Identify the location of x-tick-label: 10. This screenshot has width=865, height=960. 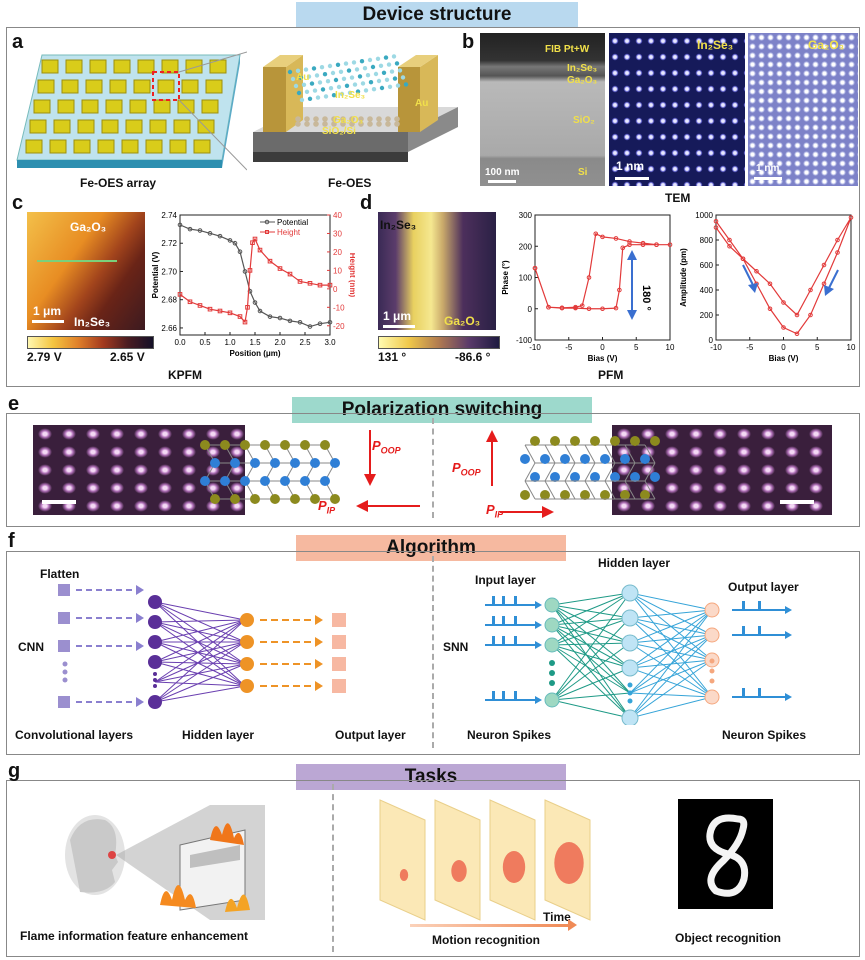
(851, 347).